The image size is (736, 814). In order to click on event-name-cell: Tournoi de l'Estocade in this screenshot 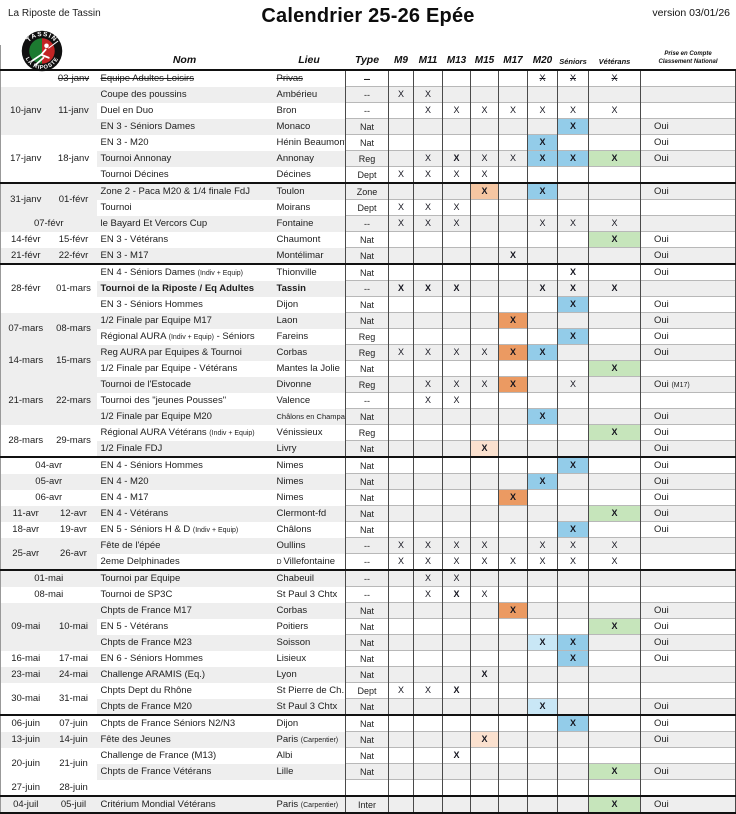, I will do `click(184, 384)`.